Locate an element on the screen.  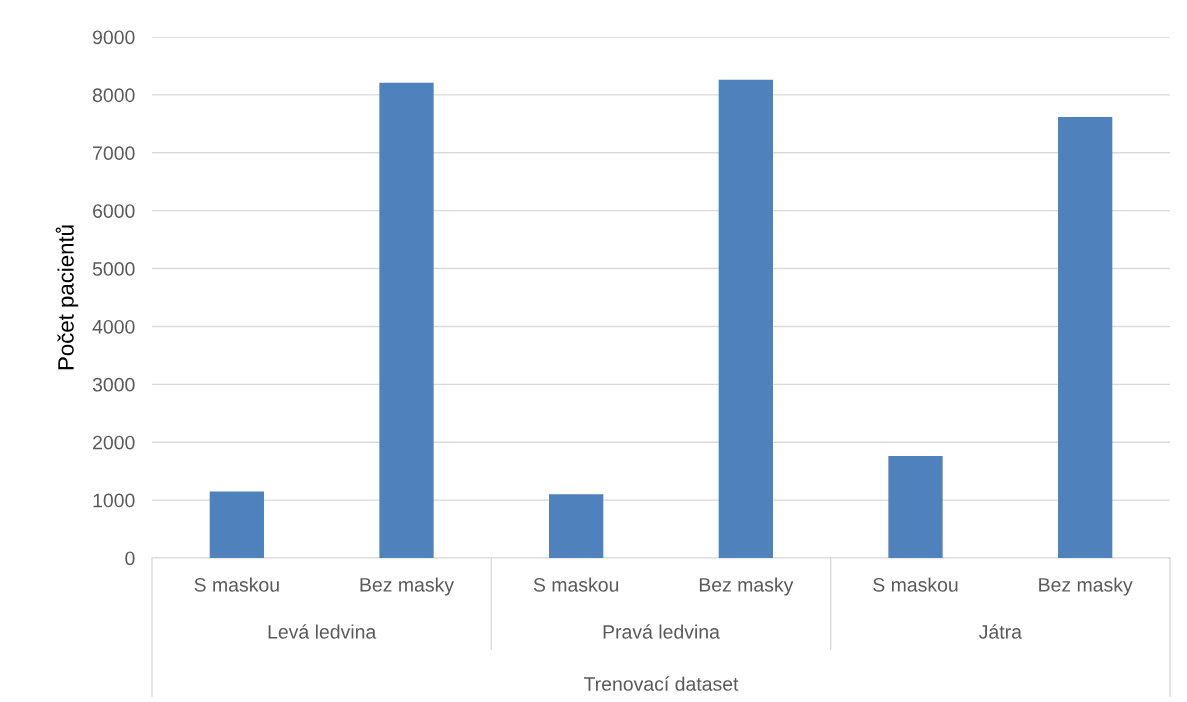
text: Pravá ledvina is located at coordinates (661, 631).